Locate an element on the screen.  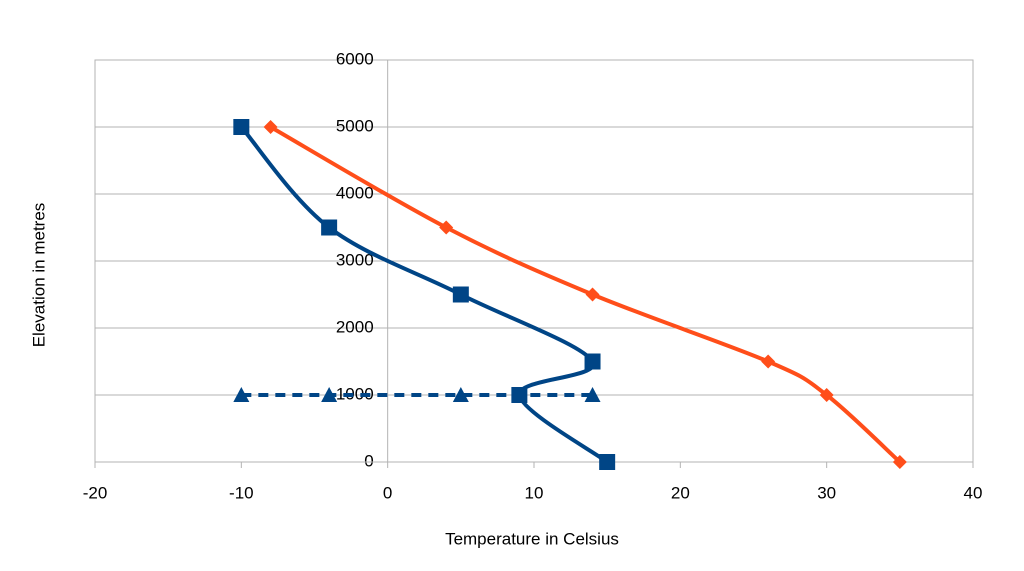
y-tick-label: 1000 is located at coordinates (355, 393).